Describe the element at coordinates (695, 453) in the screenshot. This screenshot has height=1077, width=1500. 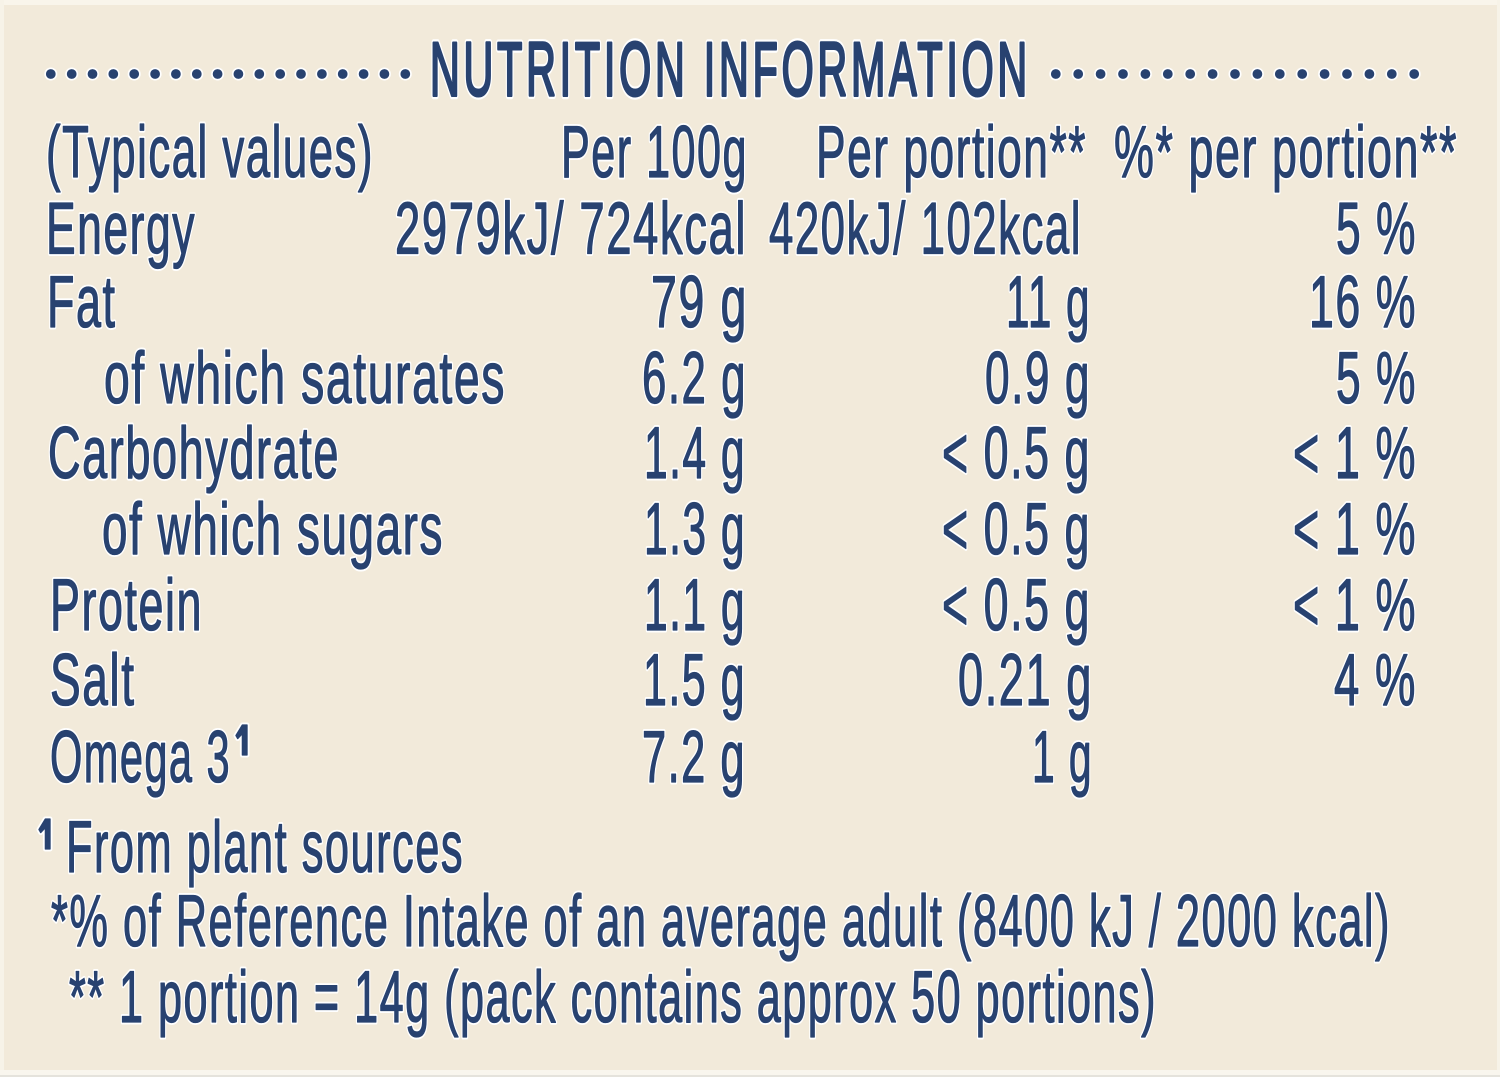
I see `svg-text: 1.4 g` at that location.